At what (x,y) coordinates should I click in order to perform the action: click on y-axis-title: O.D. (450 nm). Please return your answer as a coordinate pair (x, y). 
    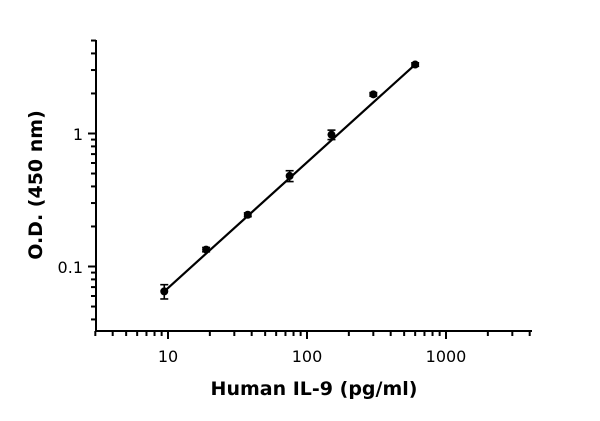
    Looking at the image, I should click on (36, 185).